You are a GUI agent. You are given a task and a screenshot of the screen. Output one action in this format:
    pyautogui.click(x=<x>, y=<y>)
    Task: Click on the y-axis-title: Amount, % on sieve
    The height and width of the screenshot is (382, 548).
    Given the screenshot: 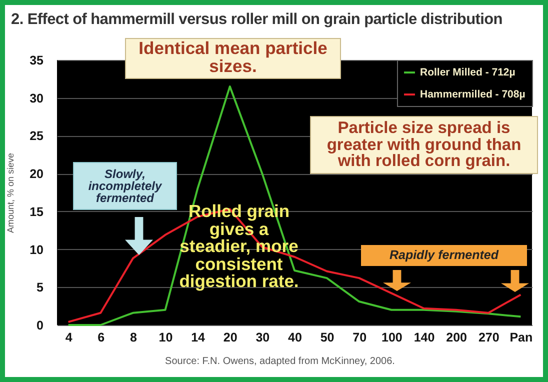 What is the action you would take?
    pyautogui.click(x=11, y=193)
    